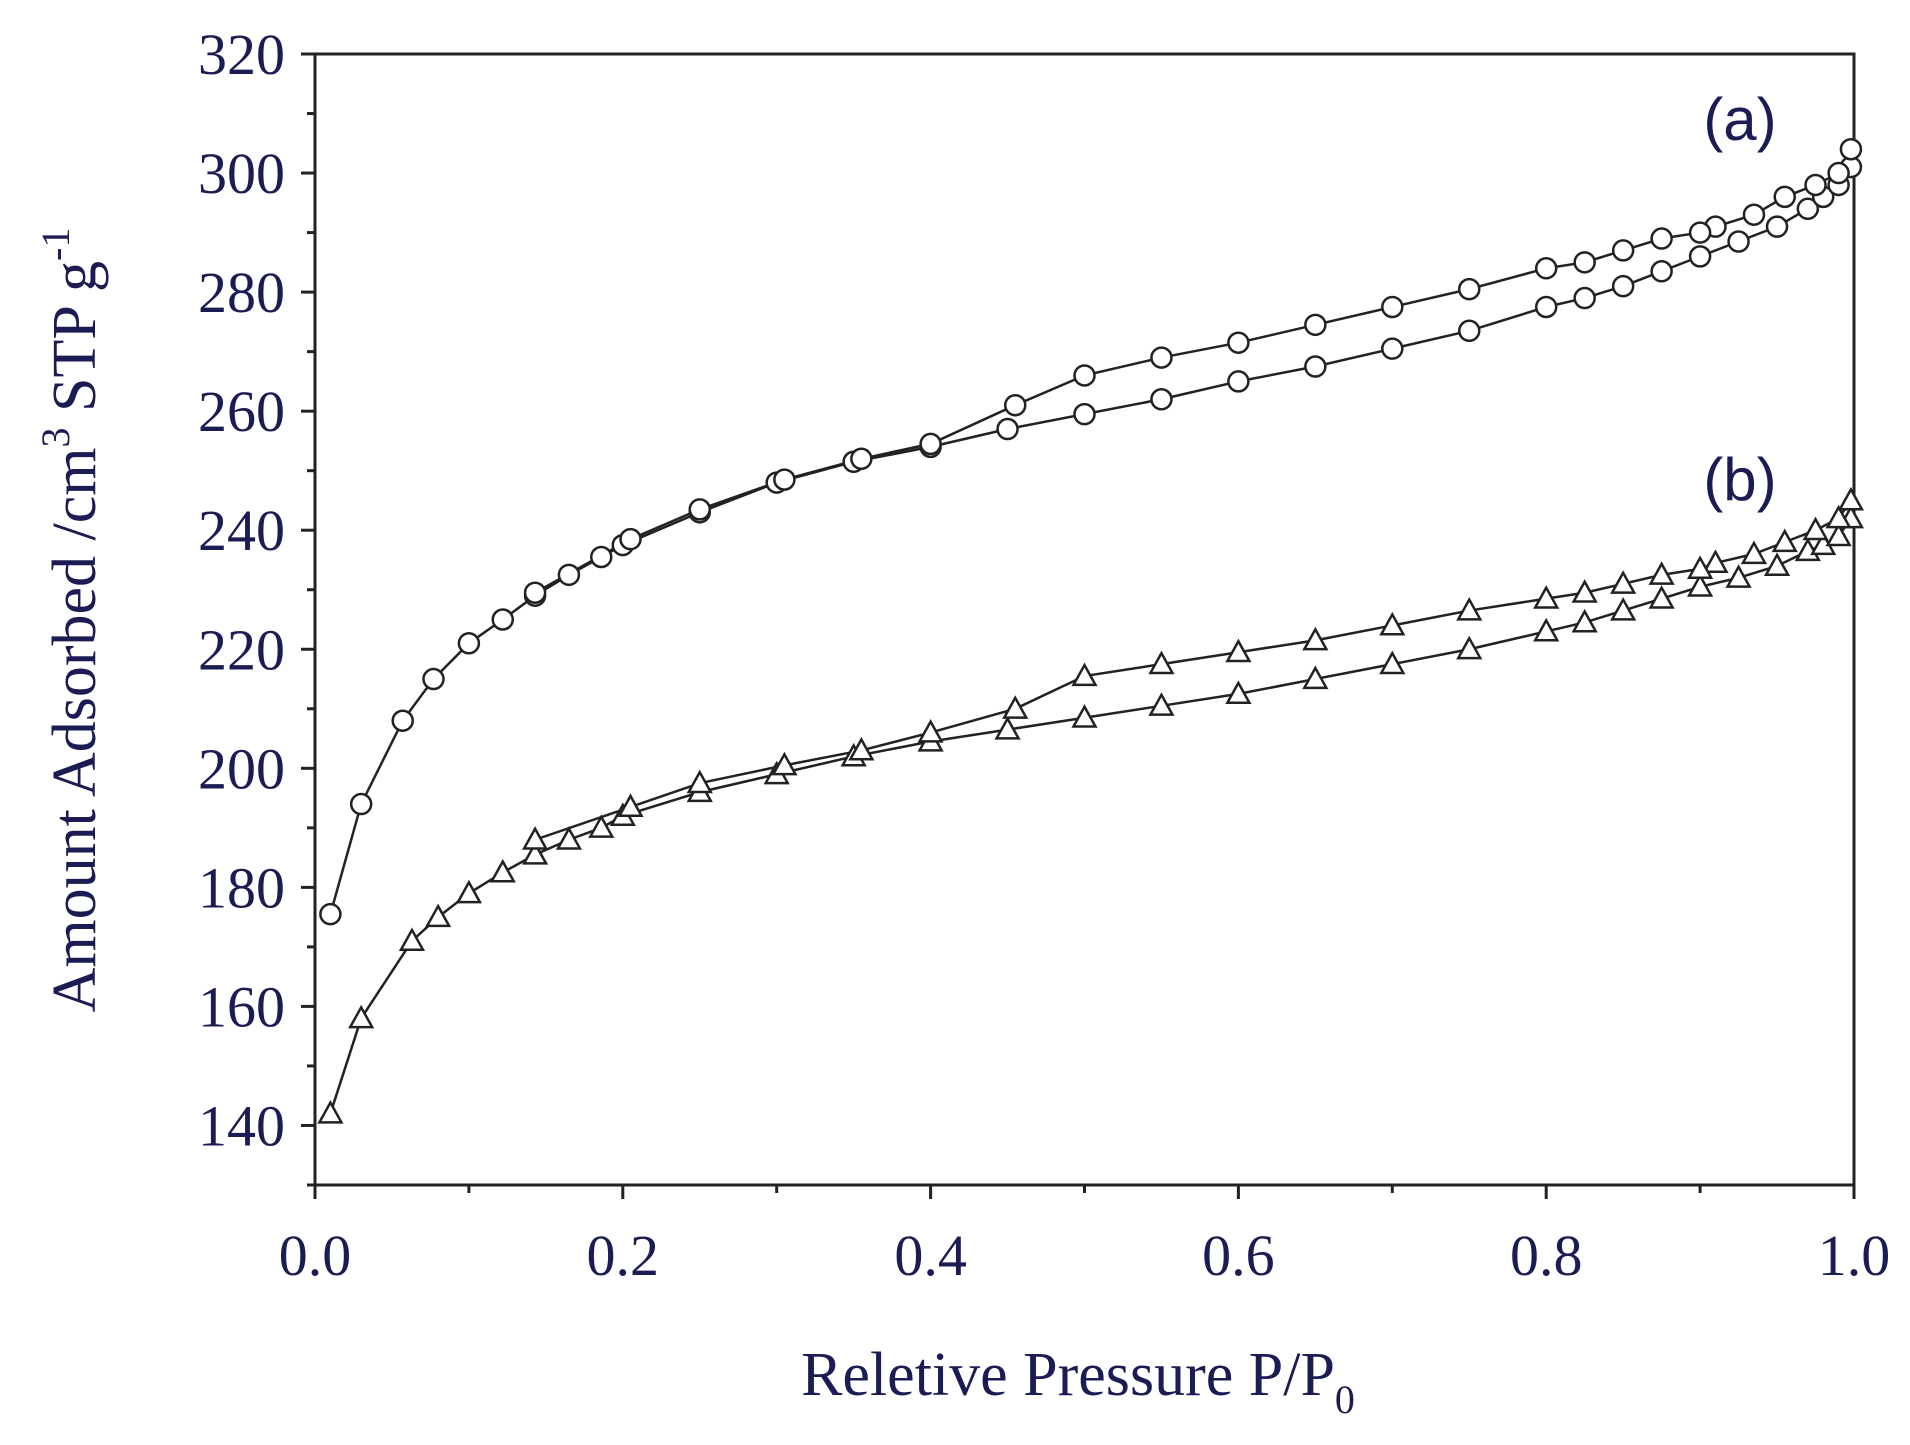  I want to click on x-tick-label: 0.8, so click(1546, 1255).